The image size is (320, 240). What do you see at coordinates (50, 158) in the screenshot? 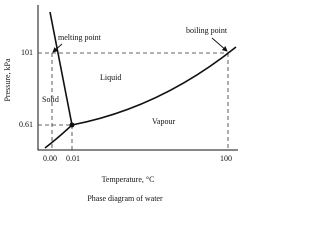
I see `x-tick-label: 0.00` at bounding box center [50, 158].